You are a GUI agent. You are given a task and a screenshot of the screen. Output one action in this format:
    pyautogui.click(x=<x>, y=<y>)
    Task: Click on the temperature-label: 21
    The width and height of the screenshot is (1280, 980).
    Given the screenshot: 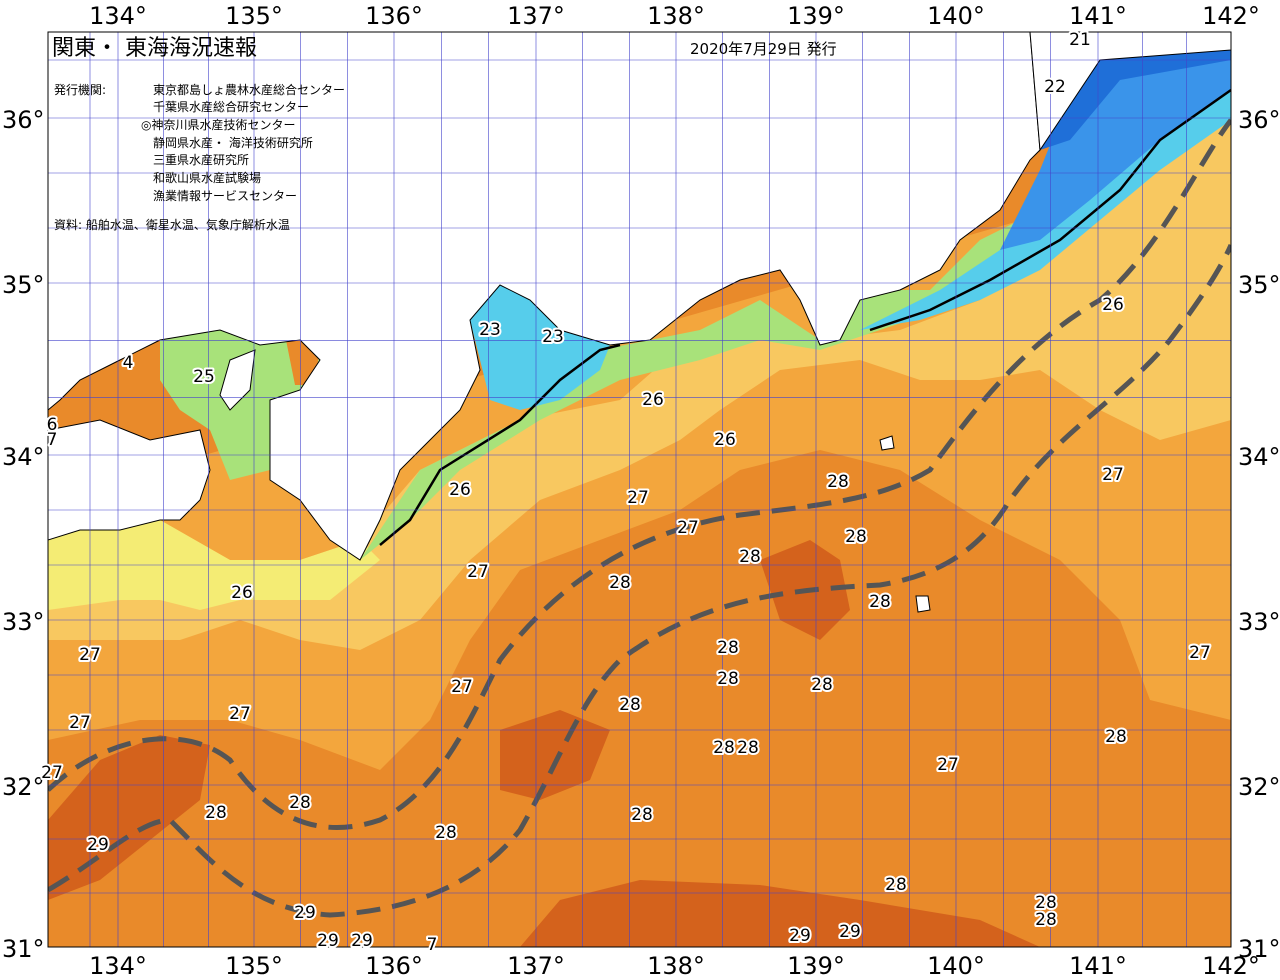 What is the action you would take?
    pyautogui.click(x=1080, y=40)
    